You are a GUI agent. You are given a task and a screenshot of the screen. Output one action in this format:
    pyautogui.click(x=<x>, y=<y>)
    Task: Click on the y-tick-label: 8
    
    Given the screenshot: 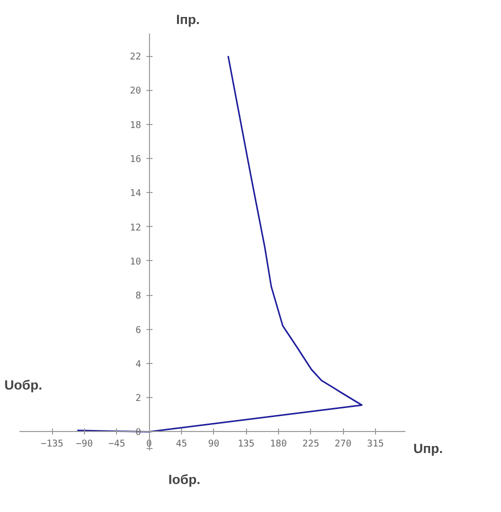 What is the action you would take?
    pyautogui.click(x=139, y=296)
    